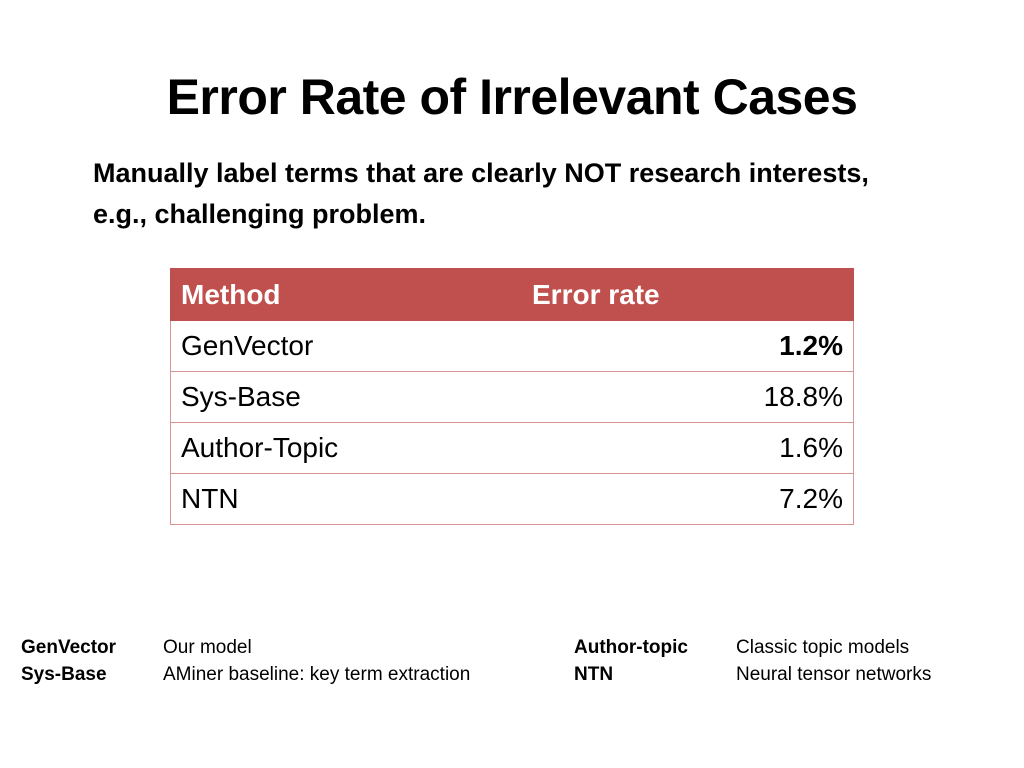 The width and height of the screenshot is (1024, 768). I want to click on table-row: Author-Topic 1.6%, so click(512, 448).